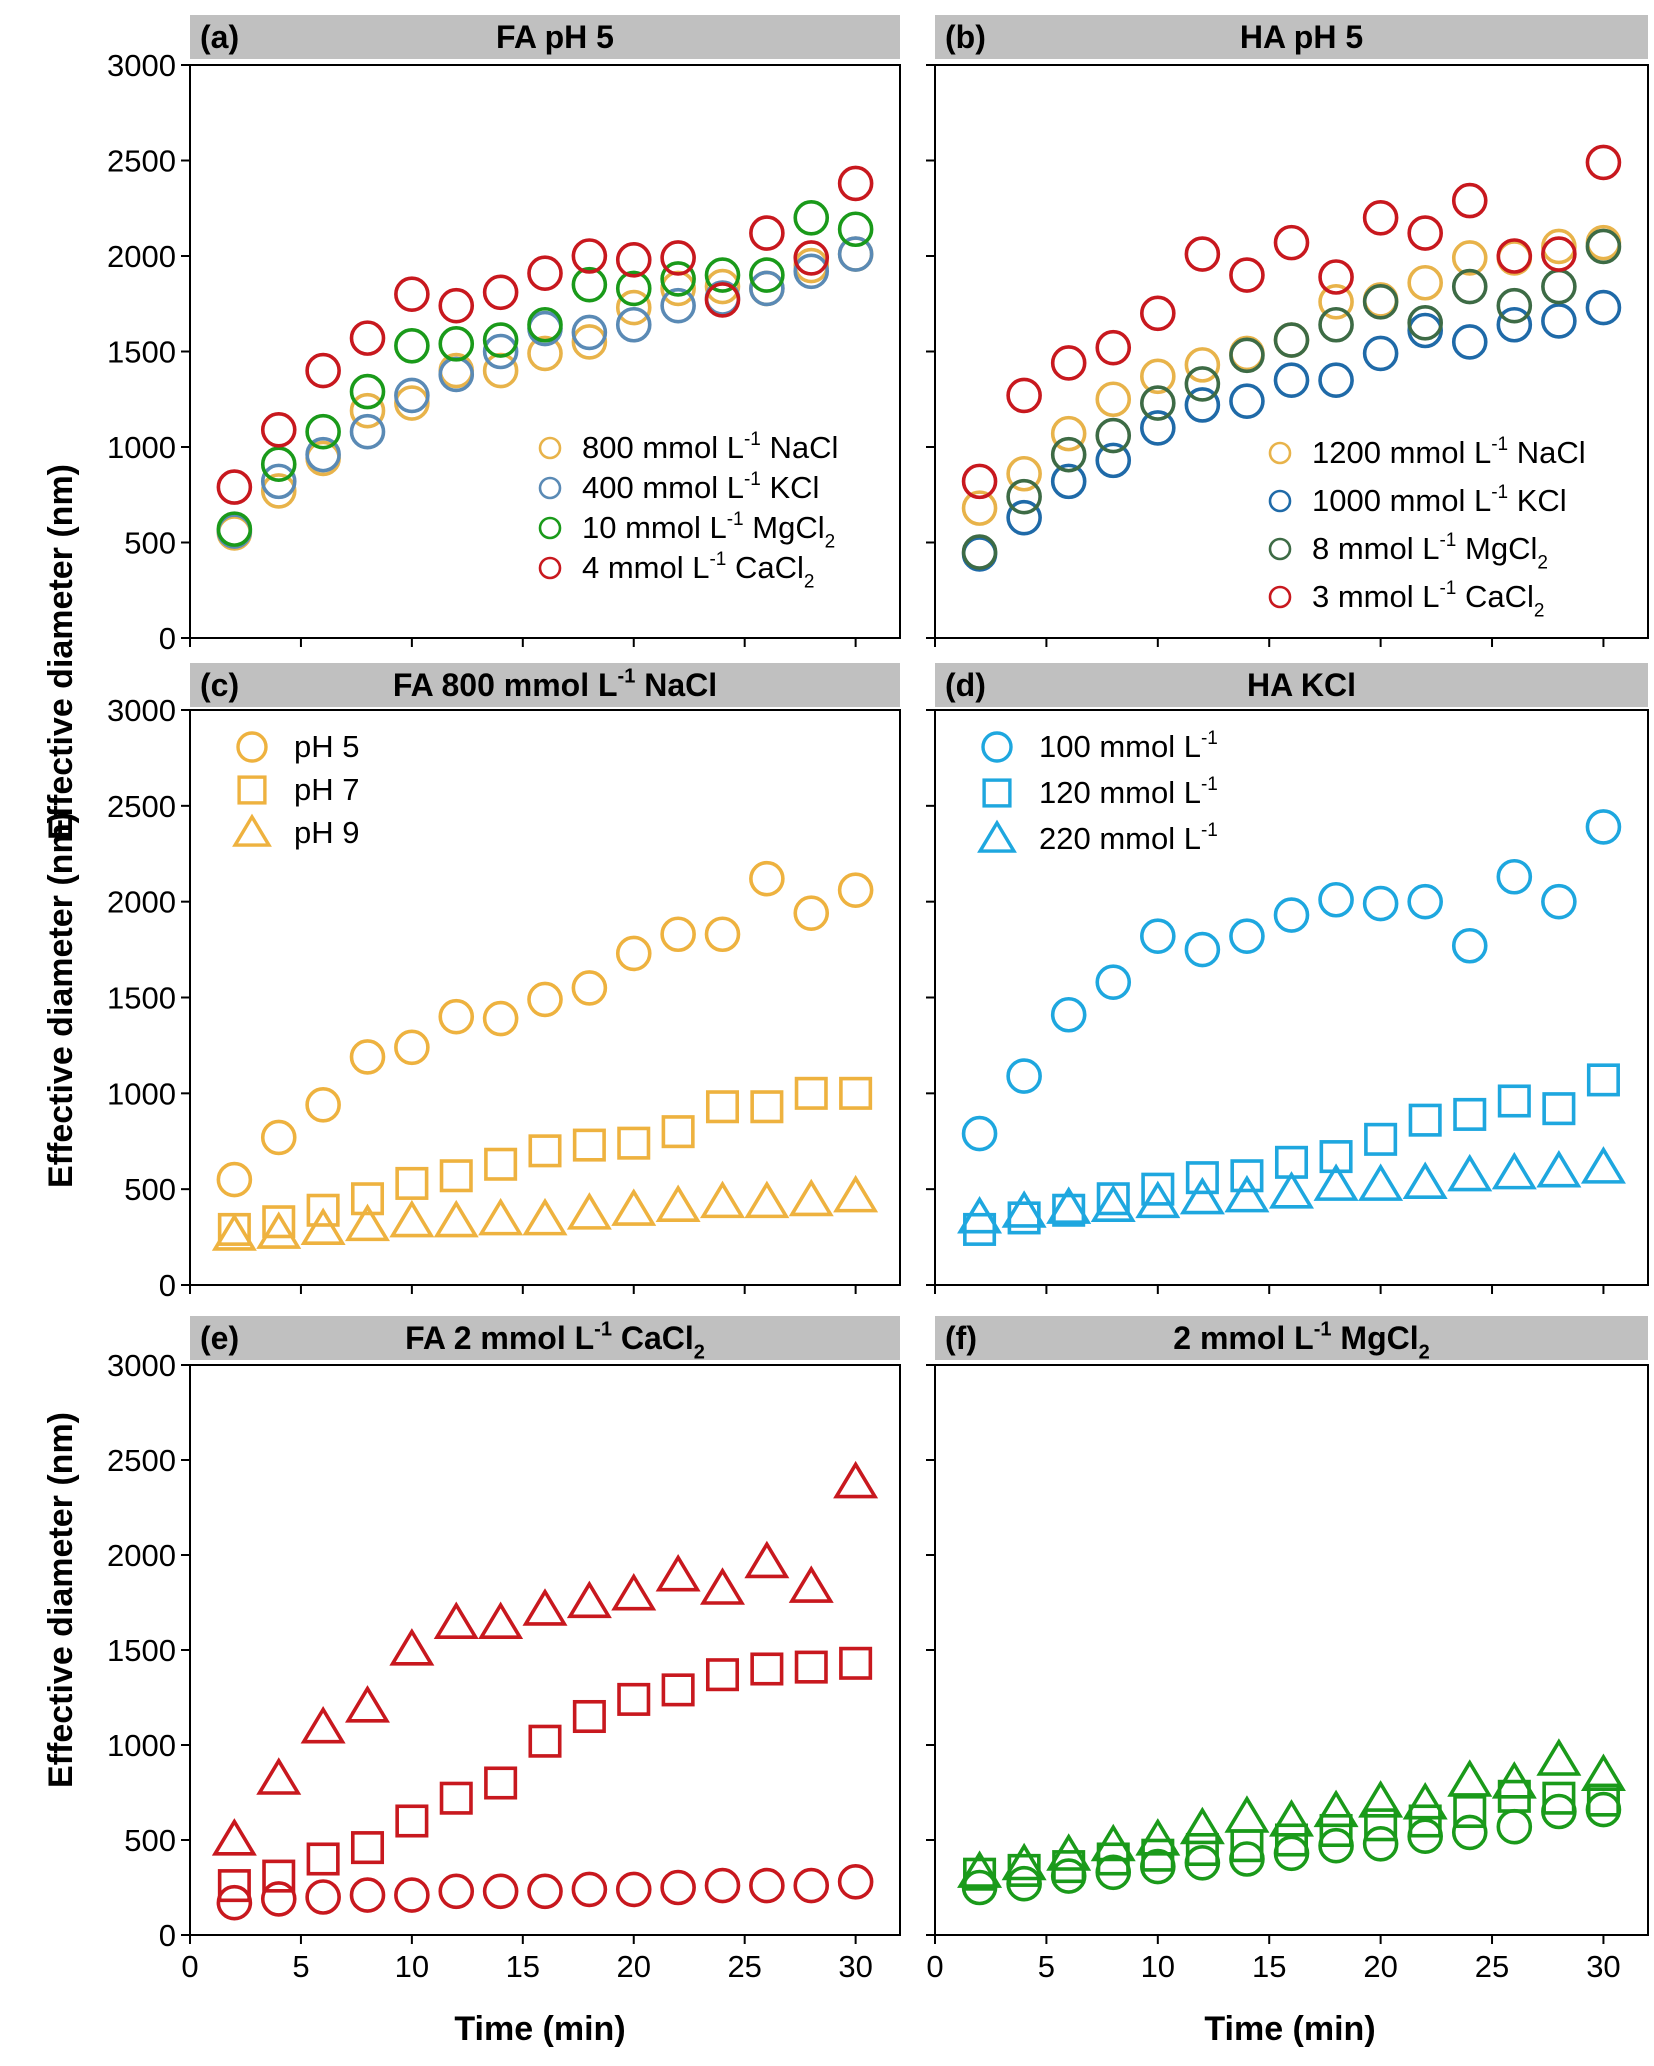 This screenshot has width=1654, height=2066. Describe the element at coordinates (141, 1460) in the screenshot. I see `y-tick-label: 2500` at that location.